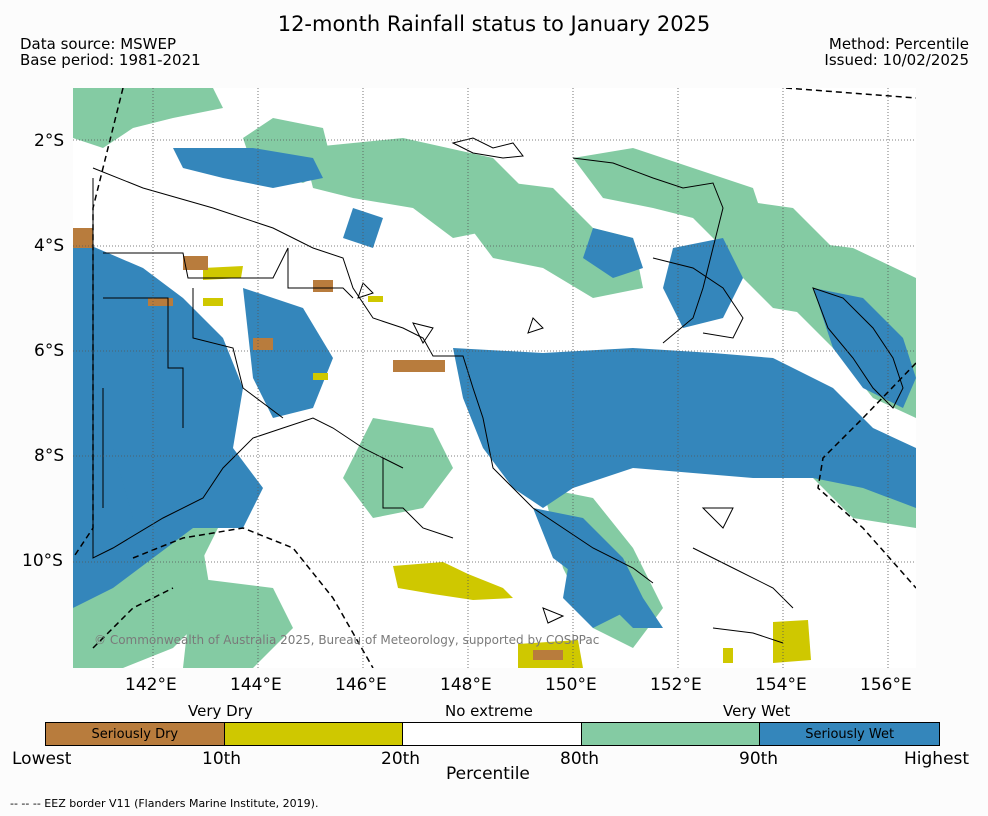  Describe the element at coordinates (466, 685) in the screenshot. I see `lon-label-148e: 148°E` at that location.